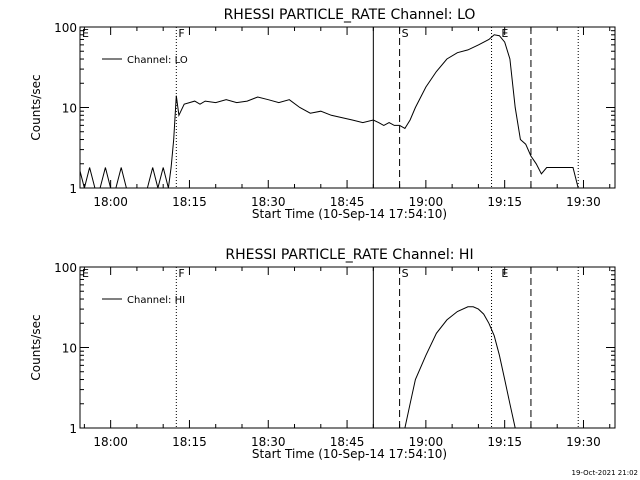 This screenshot has height=480, width=640. What do you see at coordinates (349, 255) in the screenshot?
I see `chart-title: RHESSI PARTICLE_RATE Channel: HI` at bounding box center [349, 255].